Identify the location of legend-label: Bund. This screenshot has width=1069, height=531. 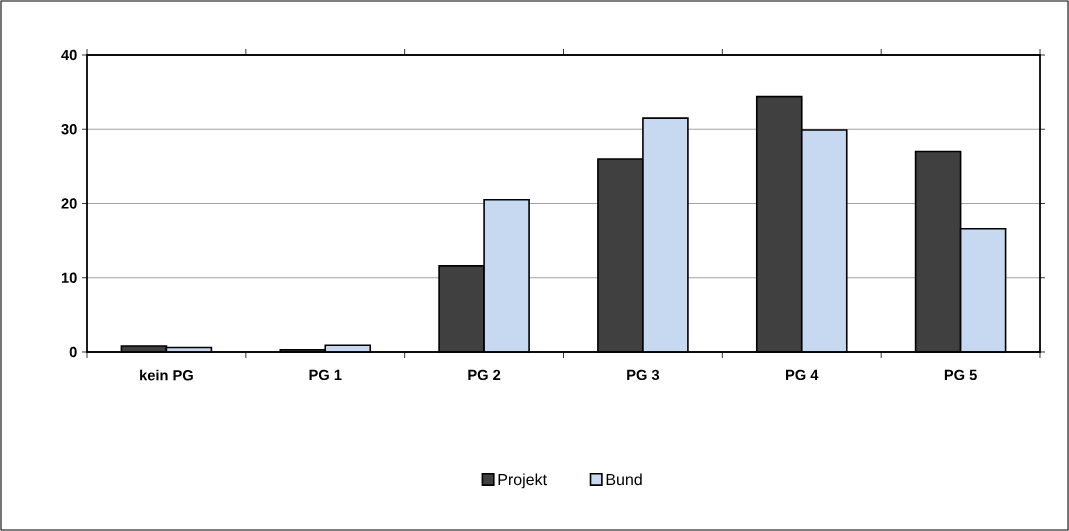
(624, 479).